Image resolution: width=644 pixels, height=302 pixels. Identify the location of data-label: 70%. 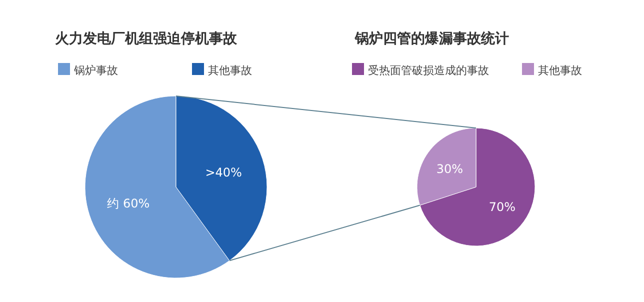
(502, 207).